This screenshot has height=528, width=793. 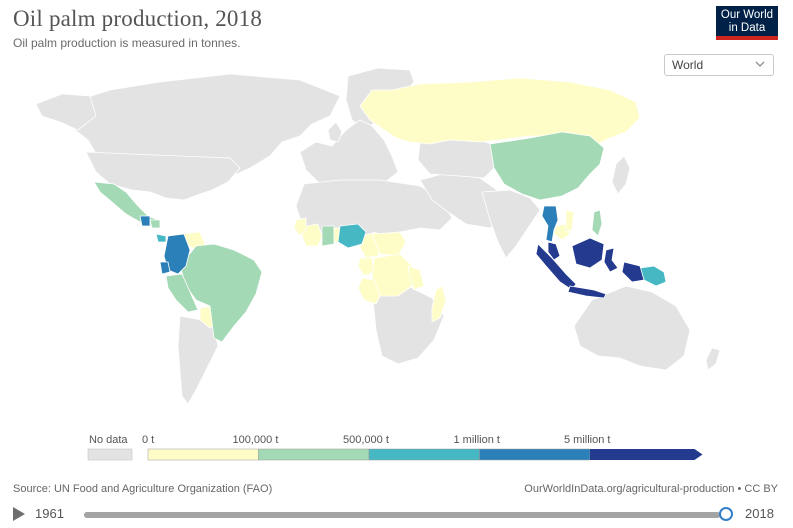 What do you see at coordinates (719, 65) in the screenshot?
I see `region-dropdown: World` at bounding box center [719, 65].